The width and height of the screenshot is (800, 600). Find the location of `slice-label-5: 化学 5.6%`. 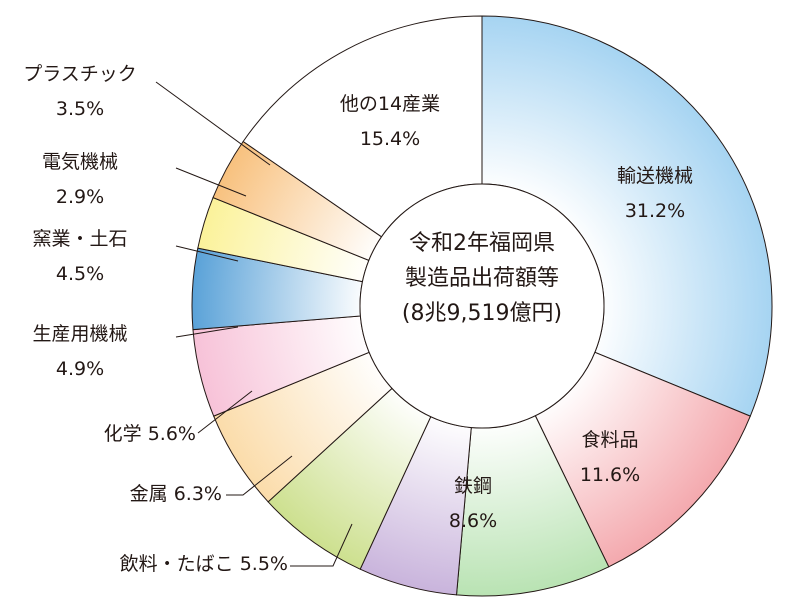

slice-label-5: 化学 5.6% is located at coordinates (150, 434).